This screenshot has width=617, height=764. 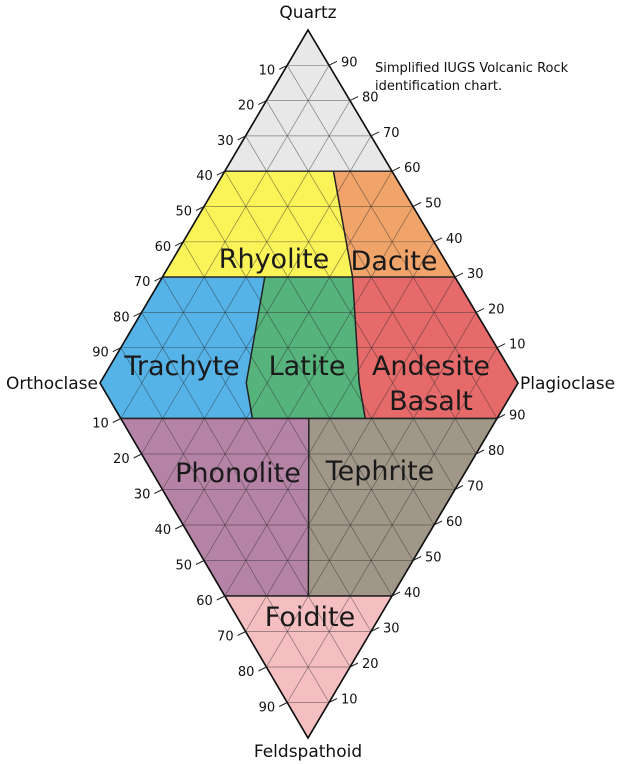 What do you see at coordinates (183, 566) in the screenshot?
I see `lower-left-tick-label: 50` at bounding box center [183, 566].